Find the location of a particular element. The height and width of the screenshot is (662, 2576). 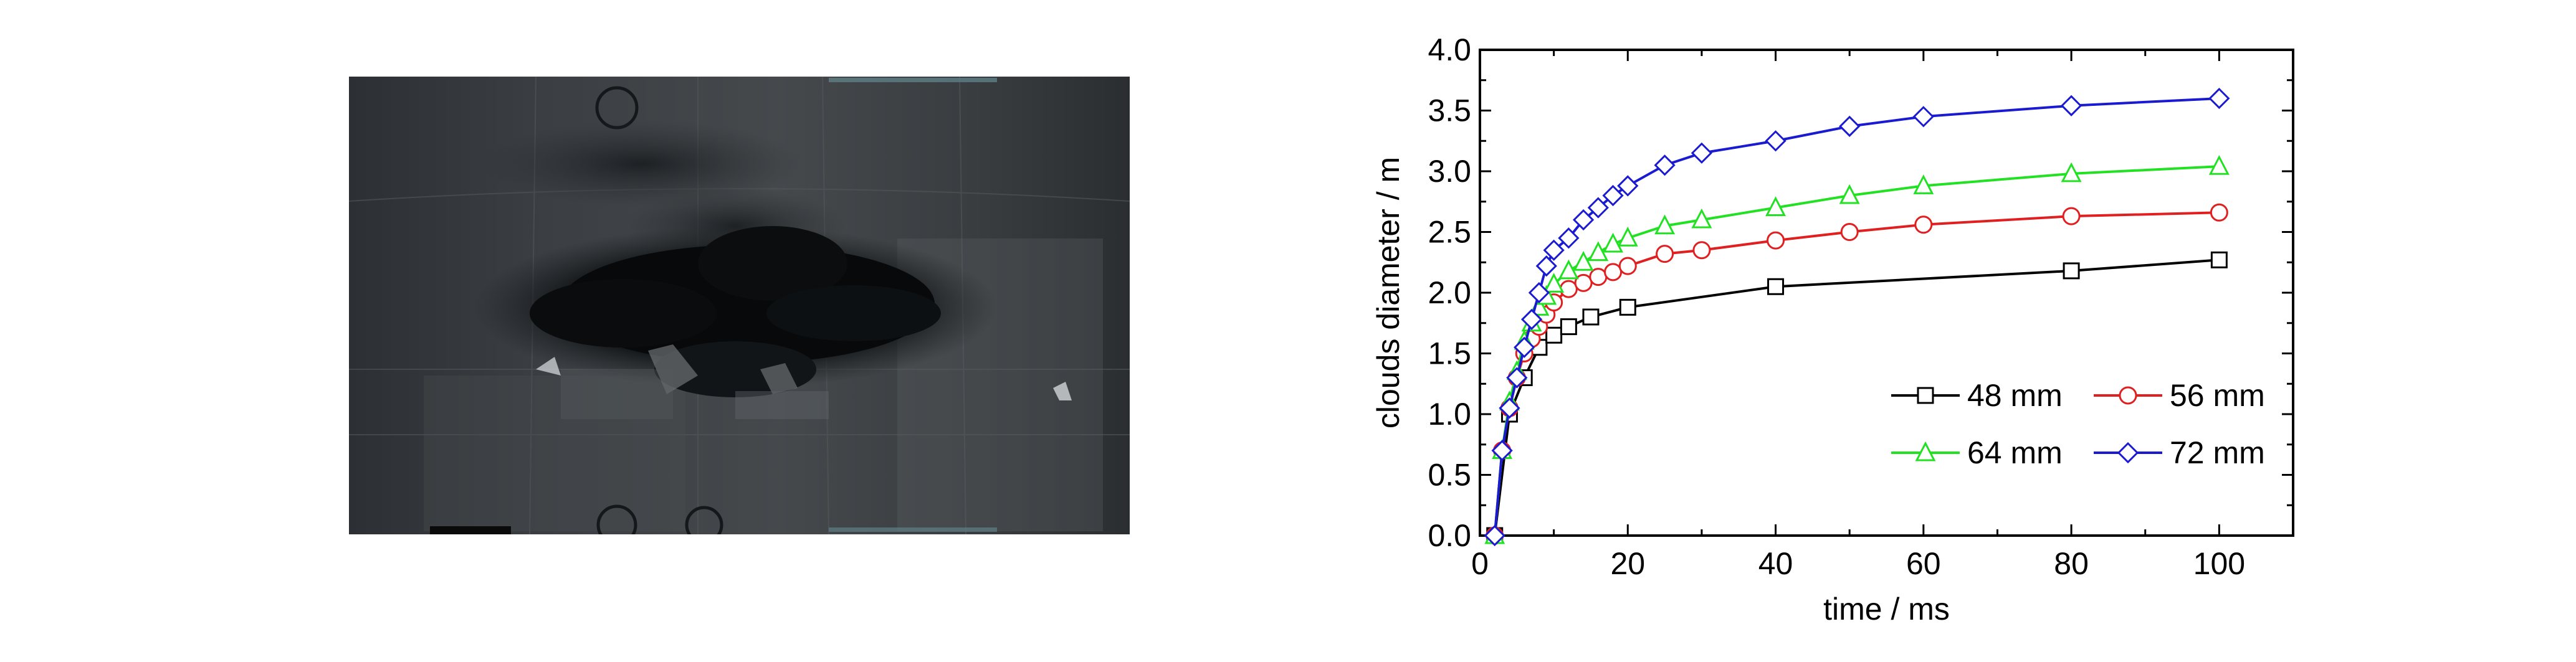

y-tick-label: 2.5 is located at coordinates (1450, 232).